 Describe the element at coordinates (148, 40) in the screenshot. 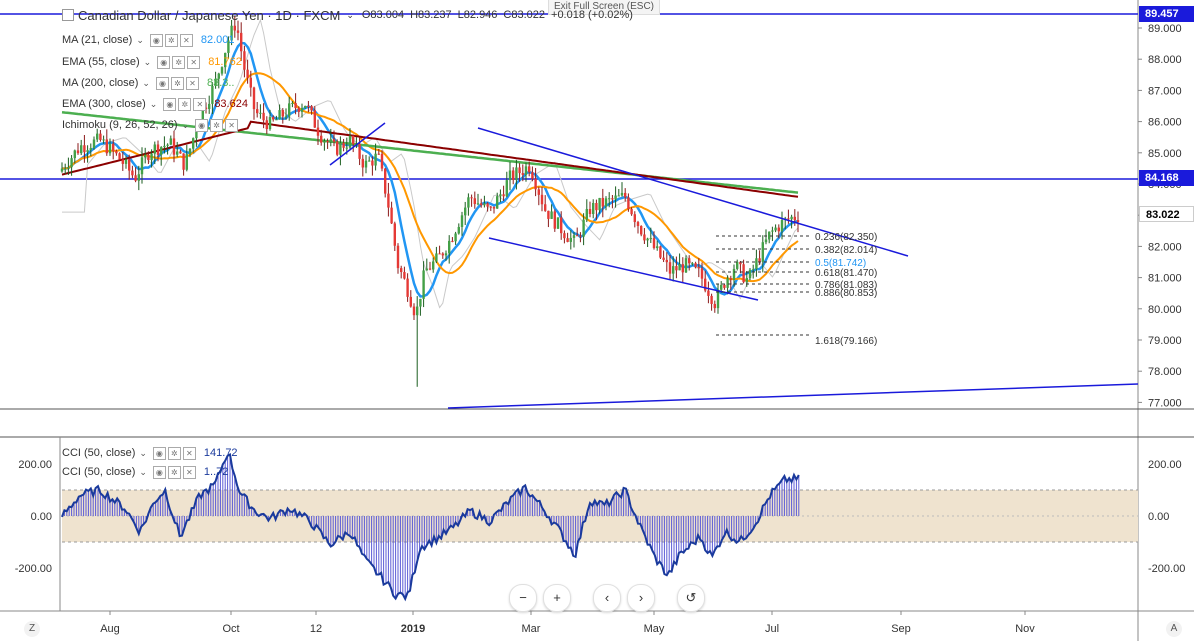

I see `indicator-legend-row: MA (21, close) ⌄ ◉ ✲ ✕ 82.001` at that location.